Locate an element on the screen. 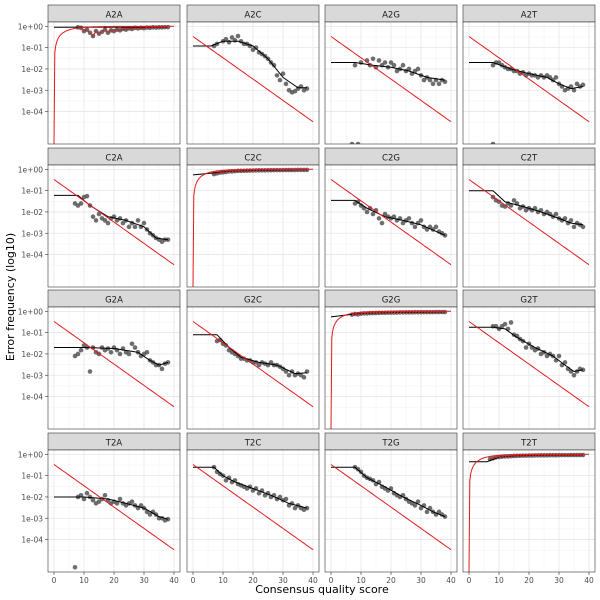 The height and width of the screenshot is (600, 600). panel-g2g: G2G is located at coordinates (391, 359).